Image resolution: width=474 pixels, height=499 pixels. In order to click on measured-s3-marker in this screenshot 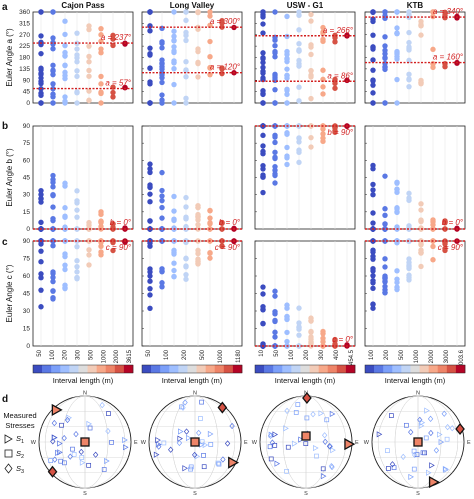, I will do `click(460, 429)`.